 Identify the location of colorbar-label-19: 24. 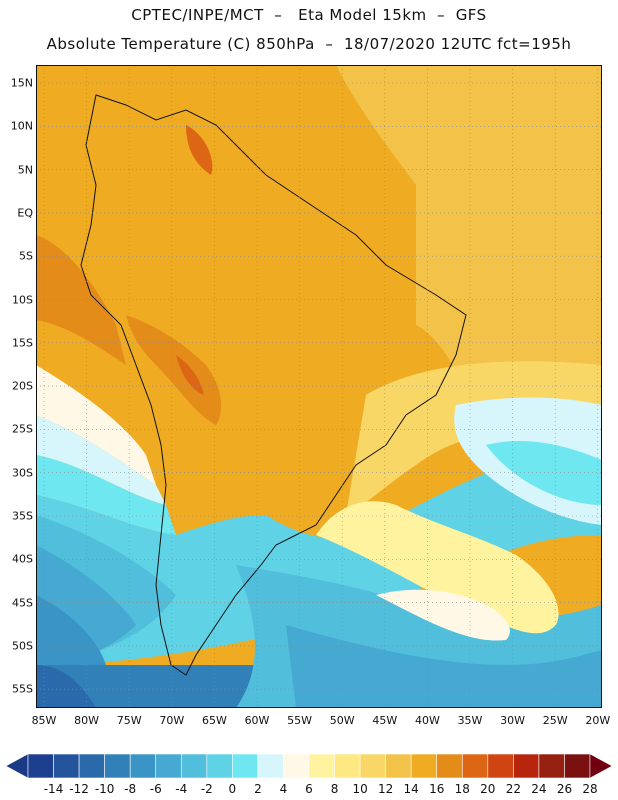
(539, 789).